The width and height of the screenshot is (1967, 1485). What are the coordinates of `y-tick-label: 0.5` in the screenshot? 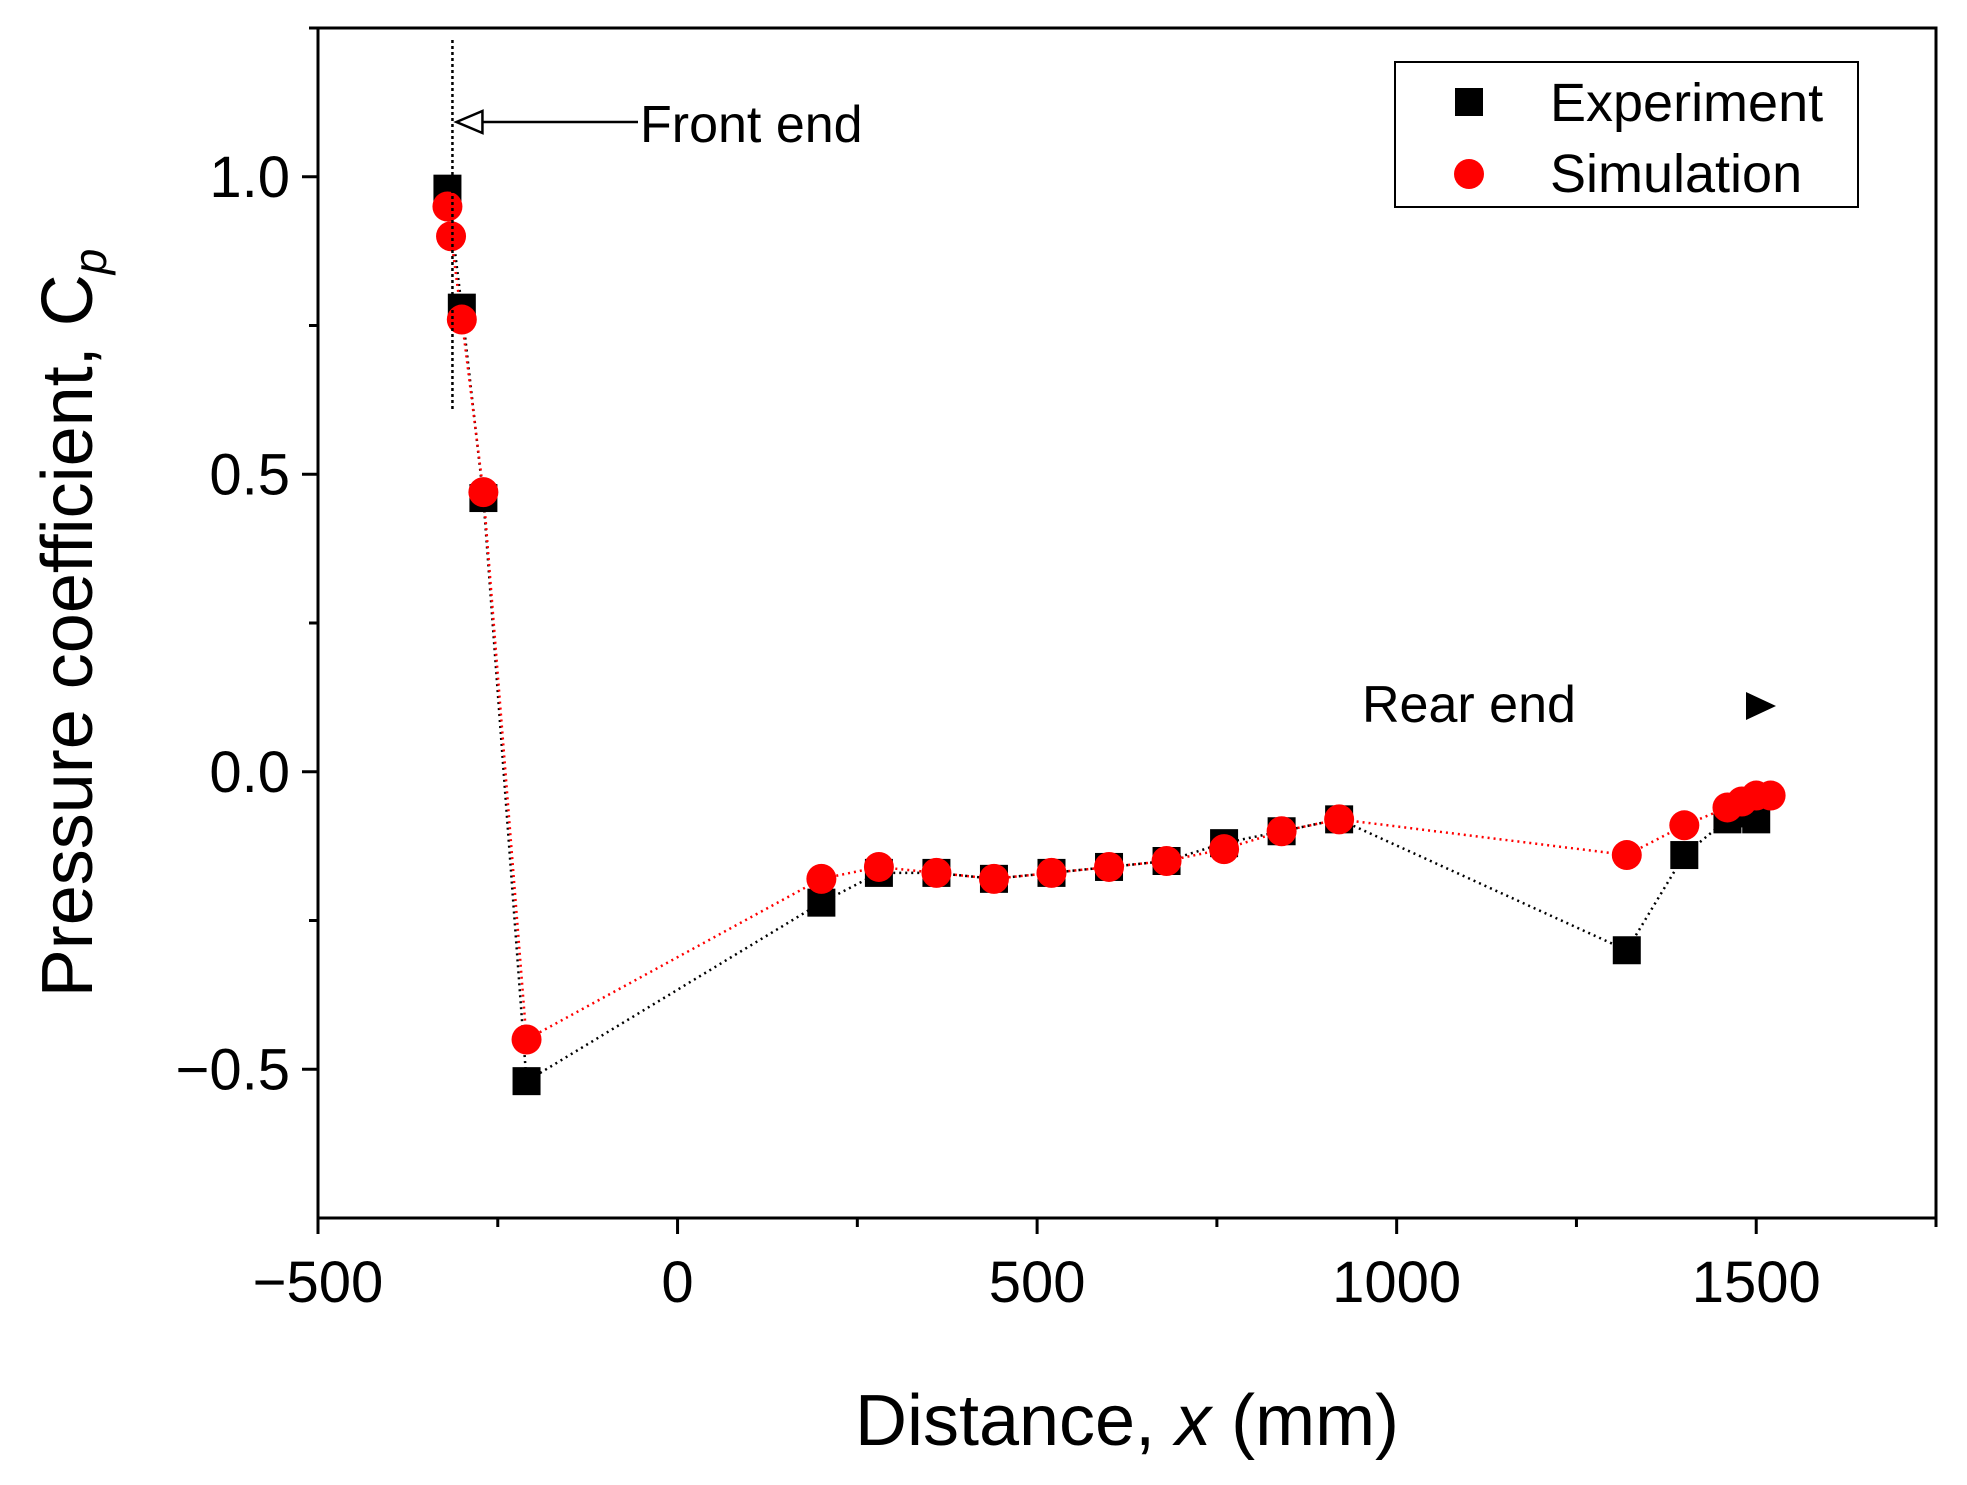 It's located at (249, 474).